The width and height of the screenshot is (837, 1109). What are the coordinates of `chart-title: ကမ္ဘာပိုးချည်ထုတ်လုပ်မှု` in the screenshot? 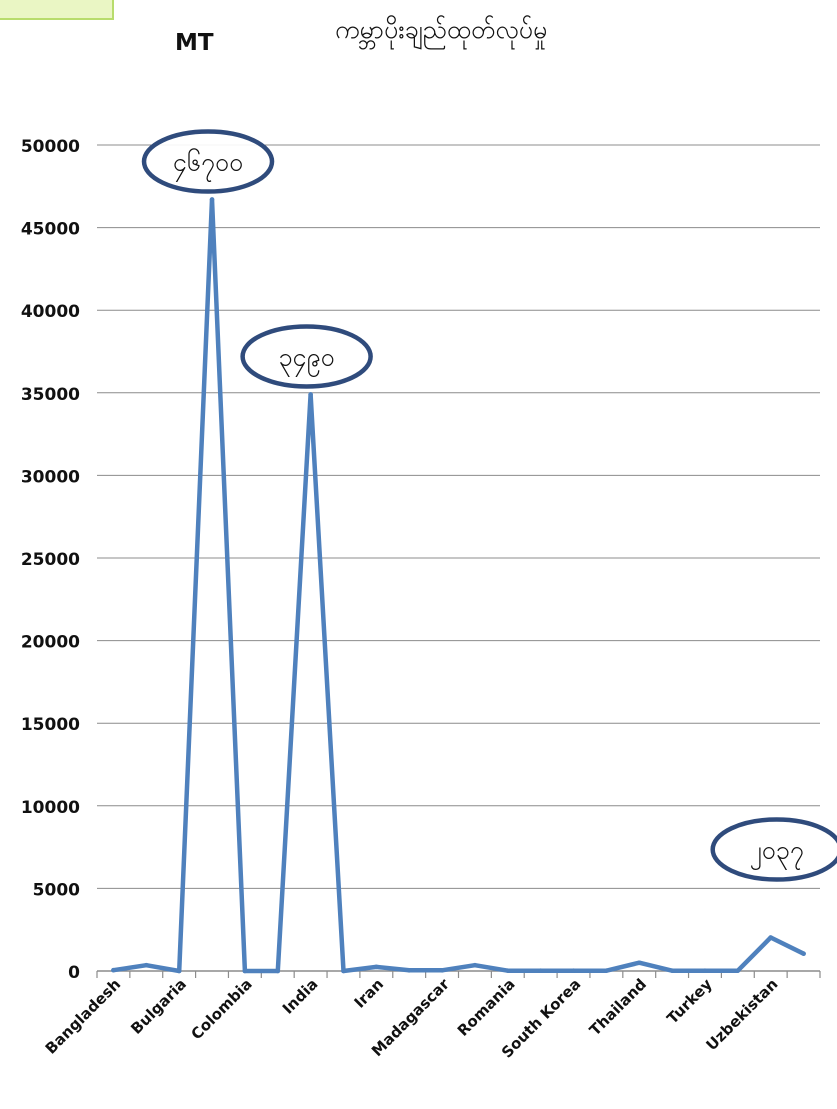 It's located at (441, 29).